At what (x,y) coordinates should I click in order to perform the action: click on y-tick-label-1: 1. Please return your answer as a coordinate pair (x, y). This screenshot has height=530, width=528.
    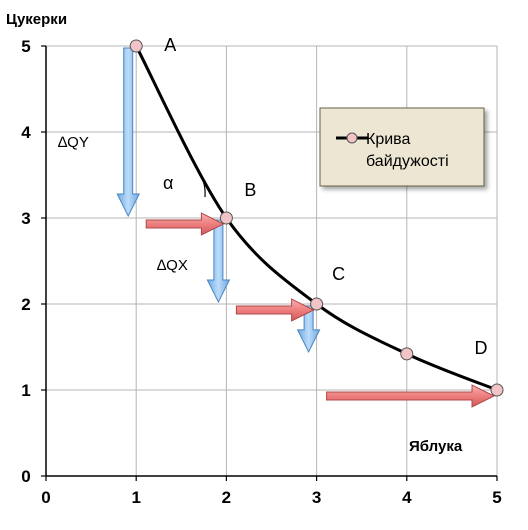
    Looking at the image, I should click on (25, 390).